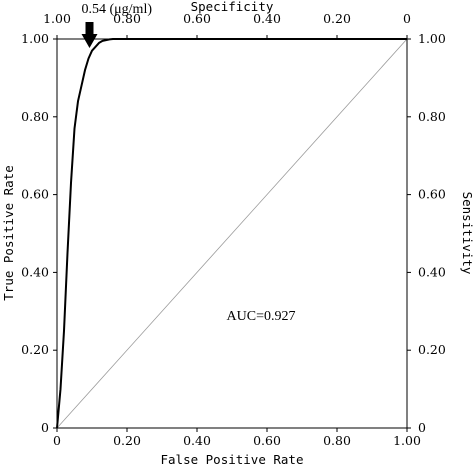 This screenshot has height=467, width=474. Describe the element at coordinates (432, 38) in the screenshot. I see `right-tick-label: 1.00` at that location.